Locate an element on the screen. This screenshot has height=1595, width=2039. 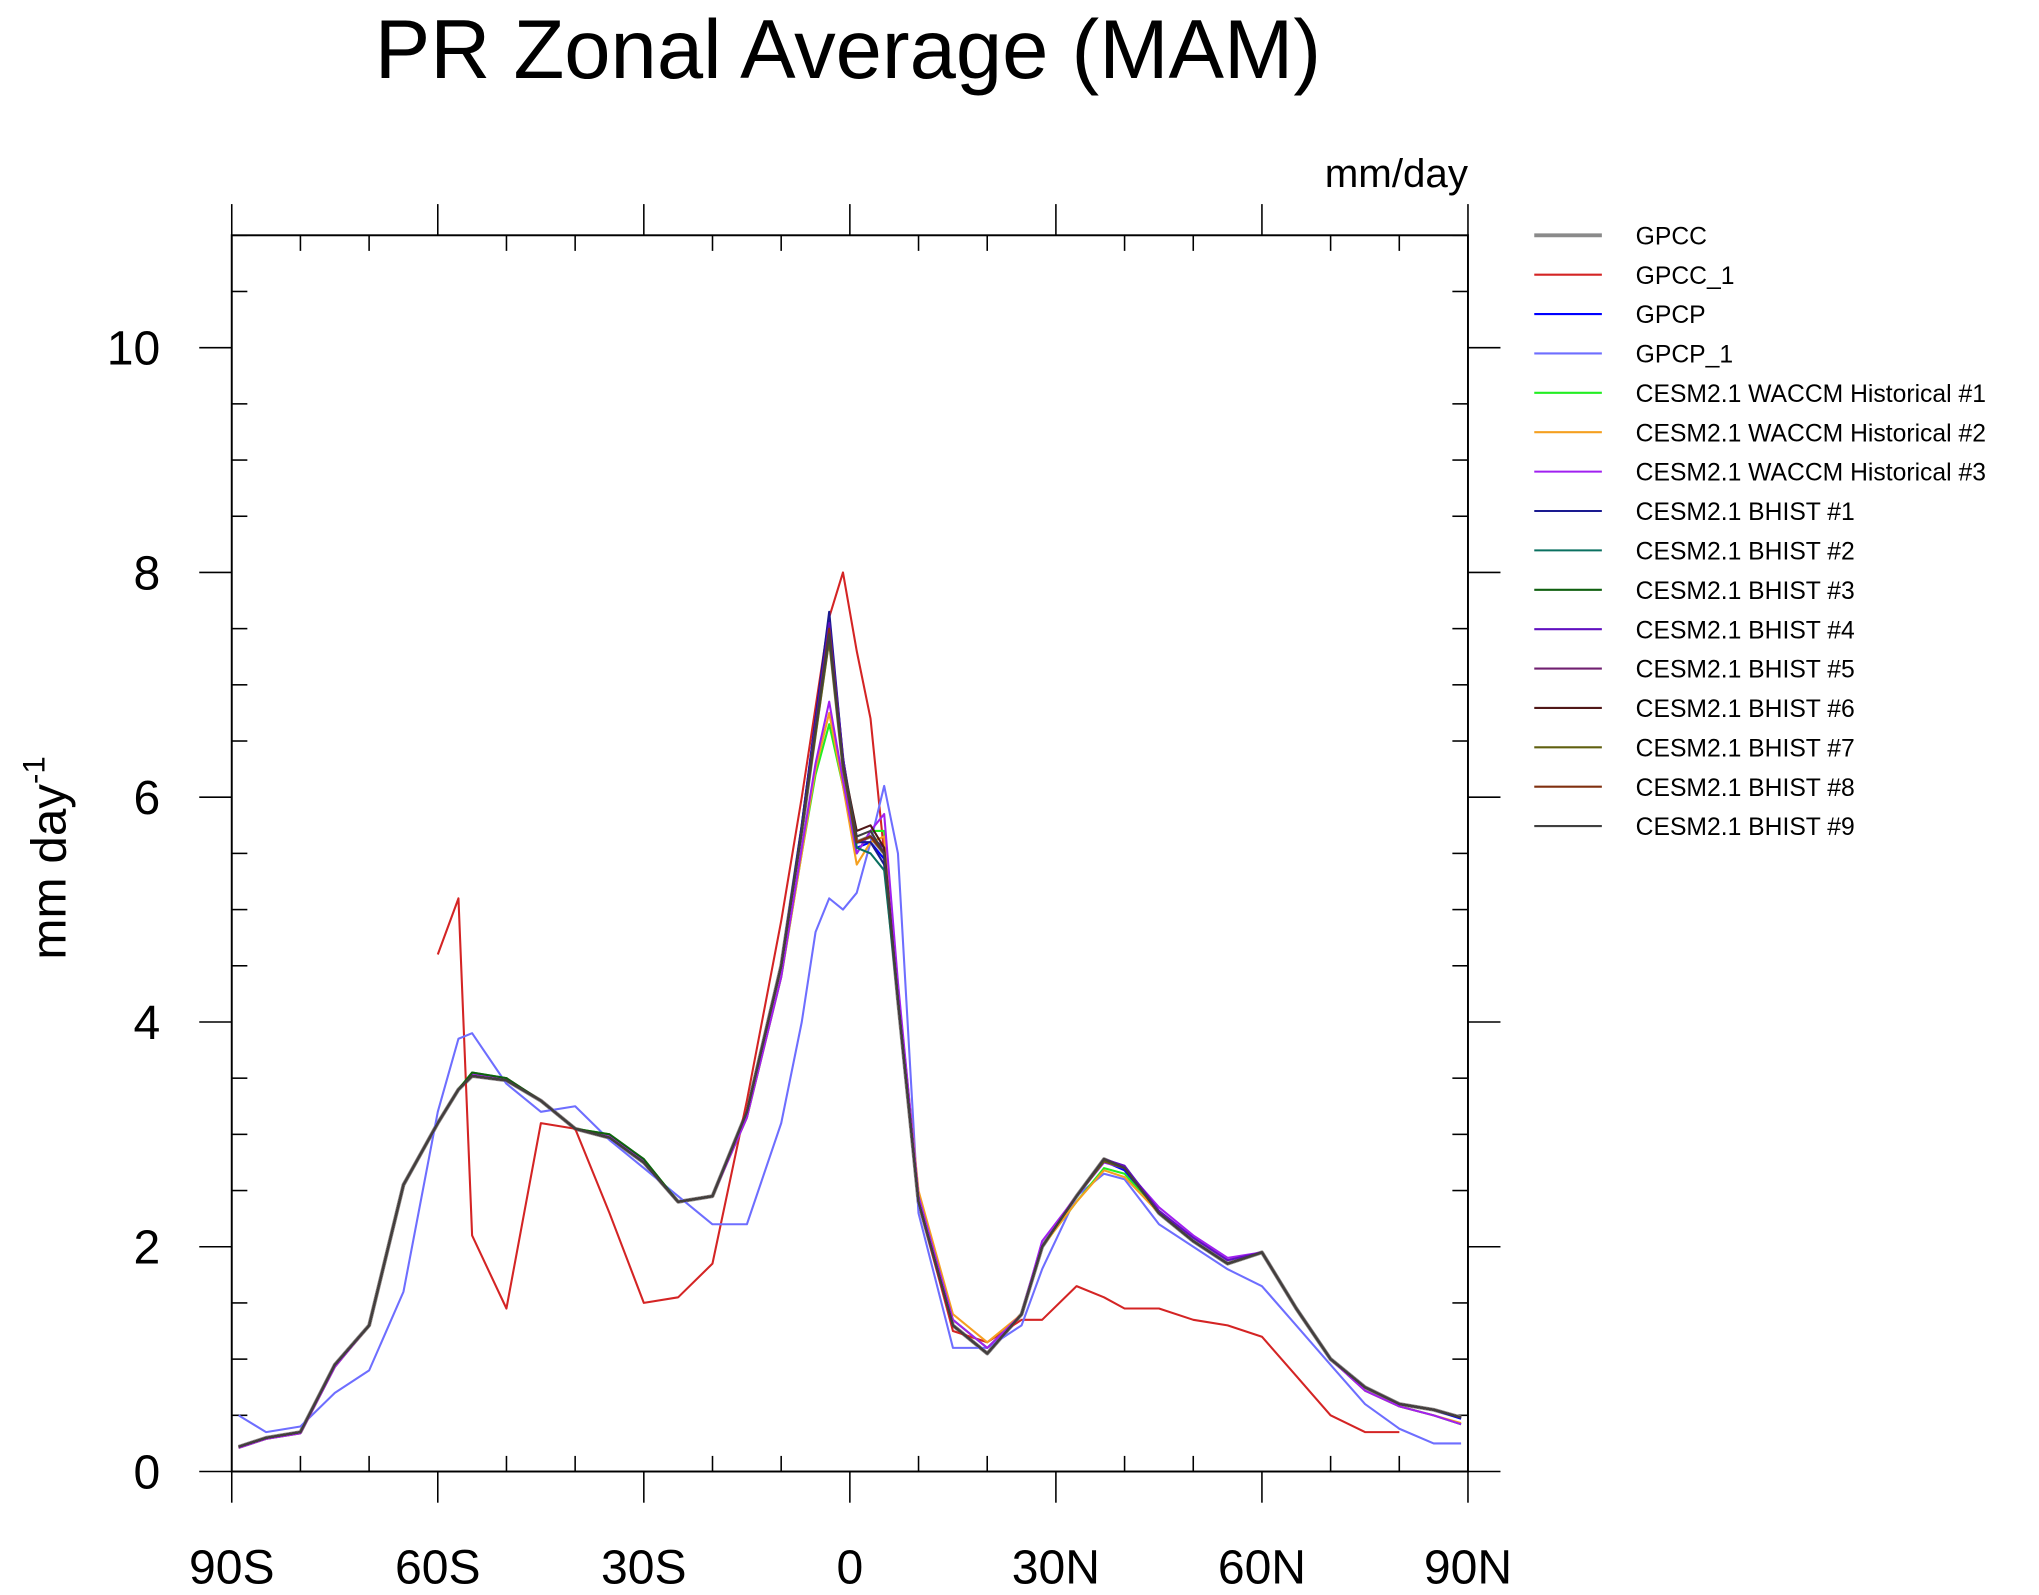
legend-label: GPCC_1 is located at coordinates (1685, 276).